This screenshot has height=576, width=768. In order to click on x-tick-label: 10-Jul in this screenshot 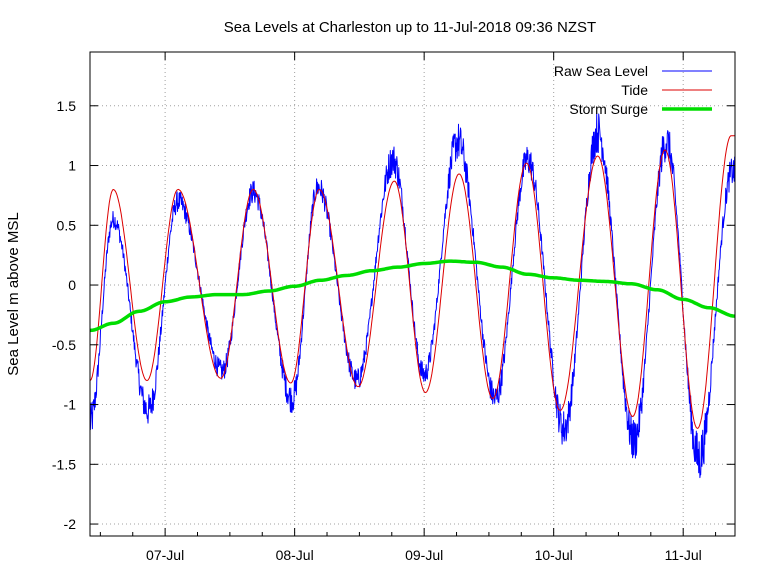, I will do `click(554, 555)`.